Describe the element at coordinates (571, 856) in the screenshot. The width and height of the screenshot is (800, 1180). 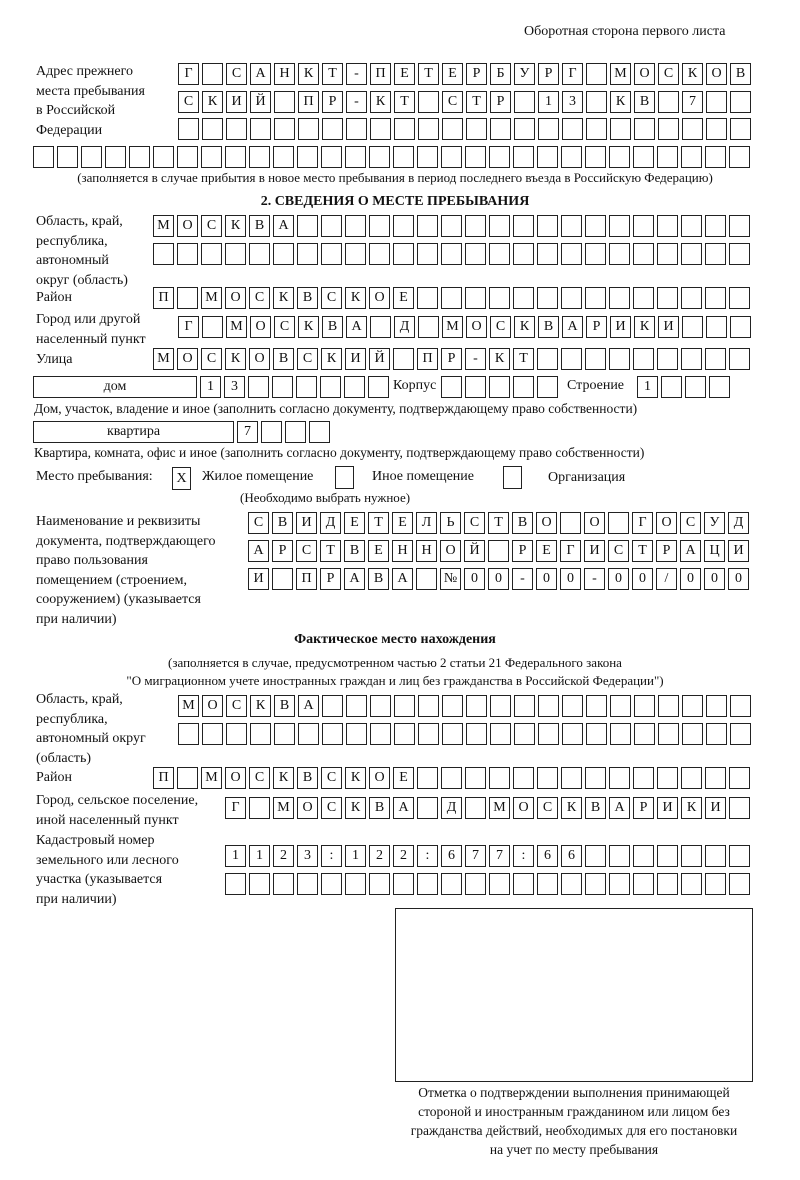
I see `char-cell: 6` at that location.